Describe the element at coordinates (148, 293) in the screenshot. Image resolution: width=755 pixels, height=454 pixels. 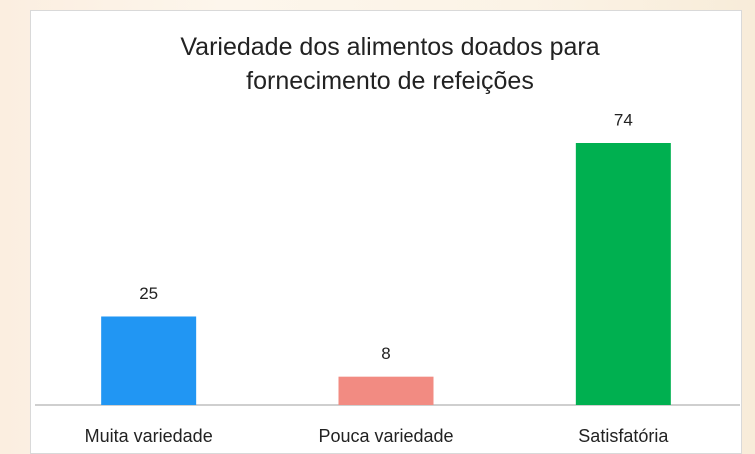
I see `value-label: 25` at that location.